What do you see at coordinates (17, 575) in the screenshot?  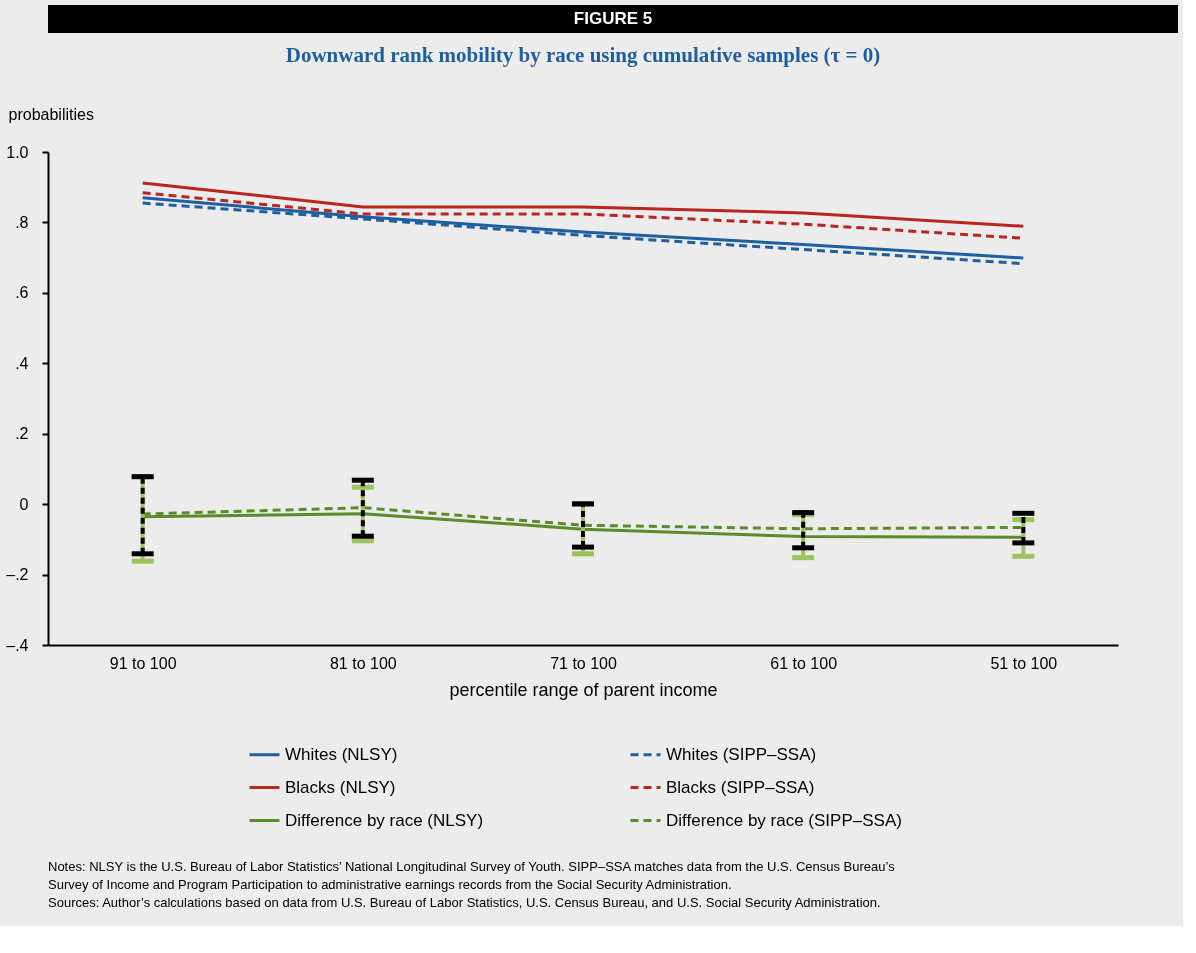 I see `y-tick-label: –.2` at bounding box center [17, 575].